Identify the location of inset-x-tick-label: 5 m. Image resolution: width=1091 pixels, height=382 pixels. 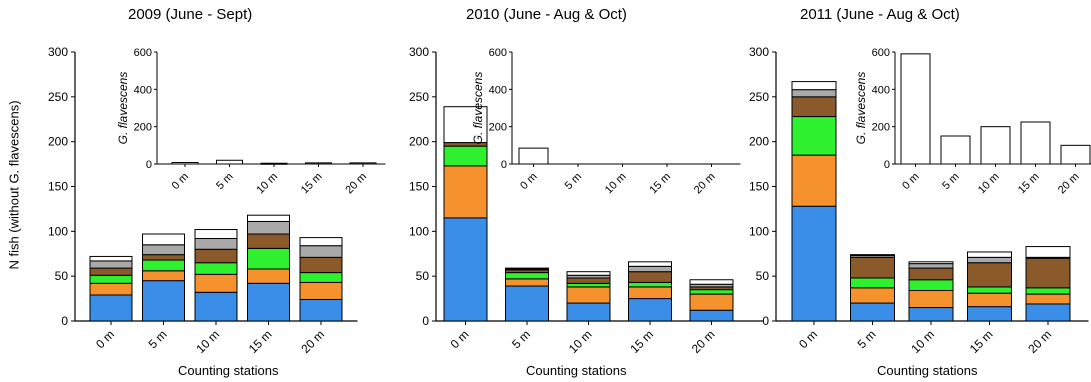
(950, 181).